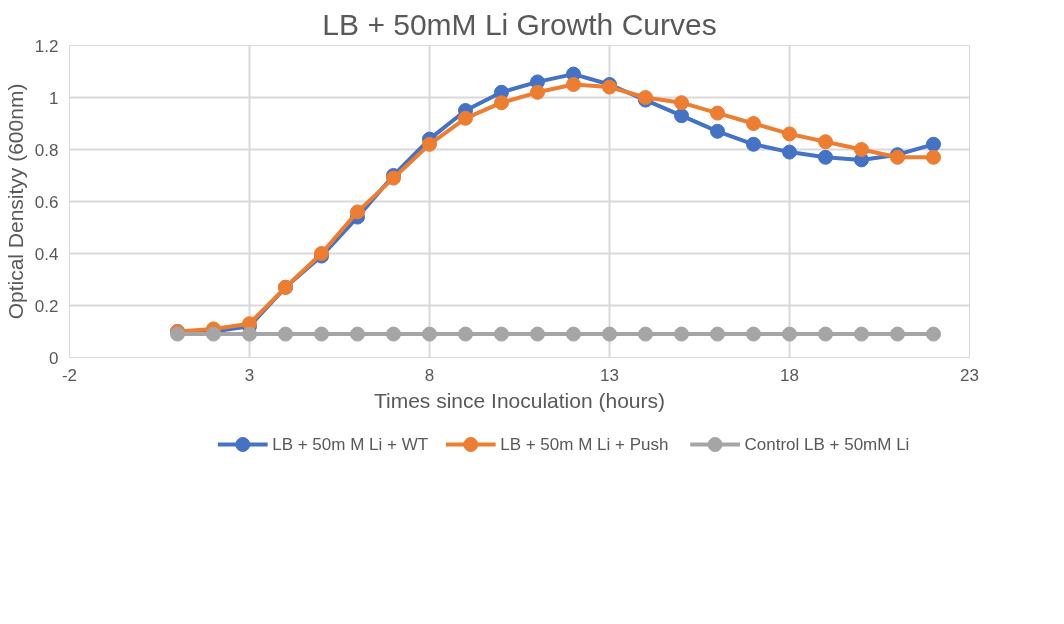 The image size is (1064, 624). Describe the element at coordinates (584, 444) in the screenshot. I see `legend-label: LB + 50m M Li + Push` at that location.